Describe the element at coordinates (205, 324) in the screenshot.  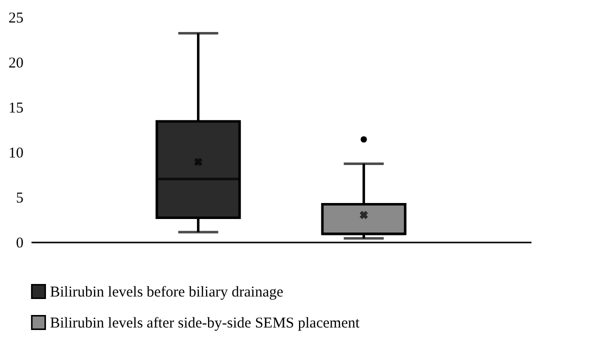
I see `legend-label: Bilirubin levels after side-by-side SEMS placement` at that location.